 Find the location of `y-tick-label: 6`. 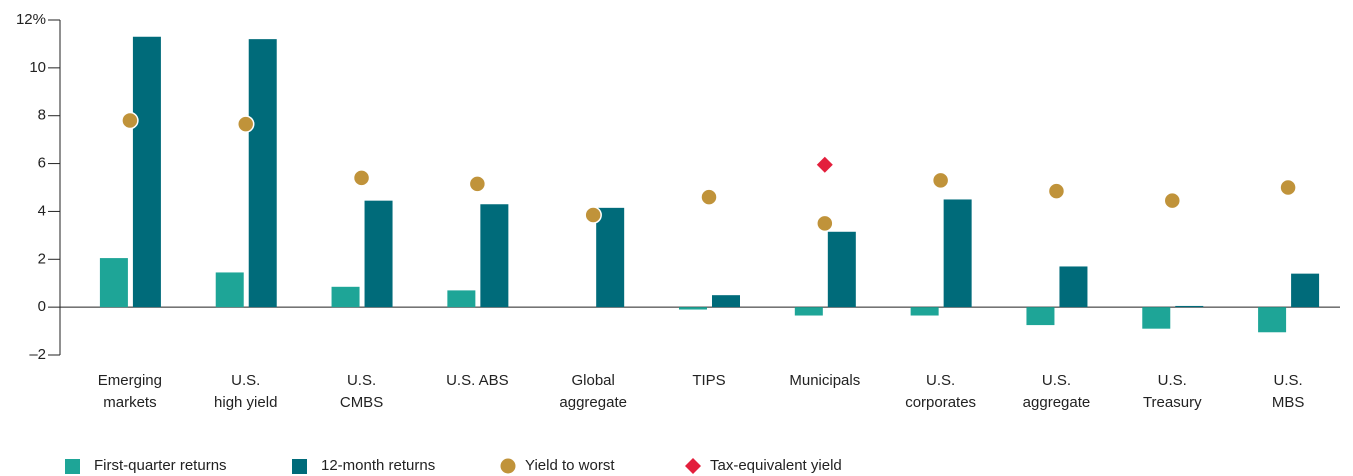

y-tick-label: 6 is located at coordinates (42, 163).